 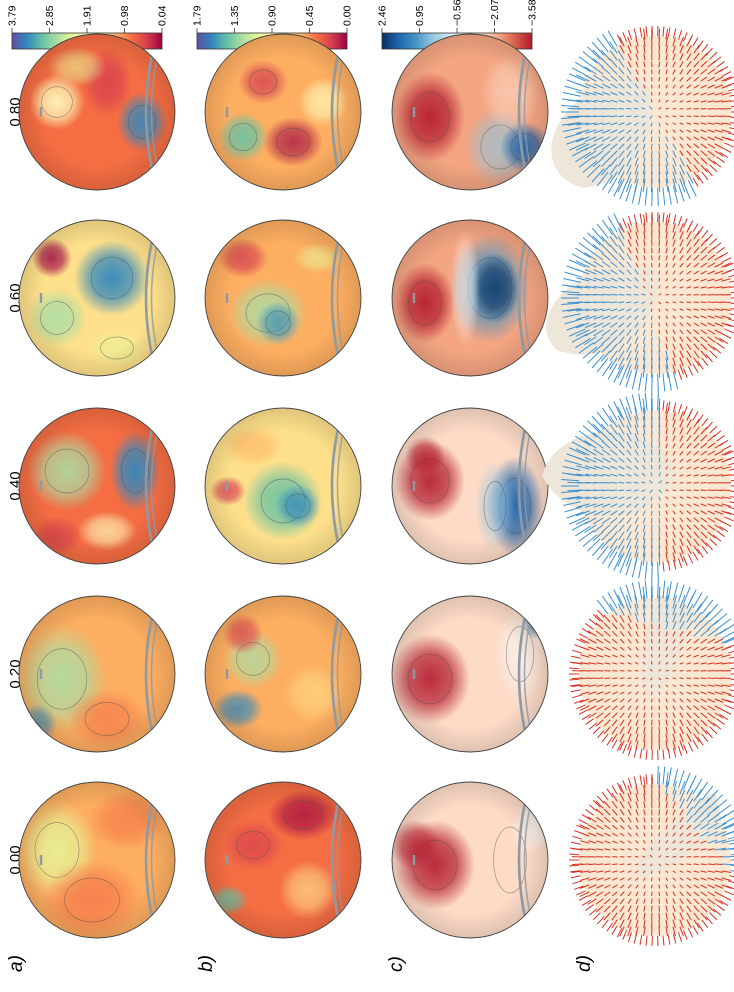 I want to click on sphere-map-a, so click(x=97, y=298).